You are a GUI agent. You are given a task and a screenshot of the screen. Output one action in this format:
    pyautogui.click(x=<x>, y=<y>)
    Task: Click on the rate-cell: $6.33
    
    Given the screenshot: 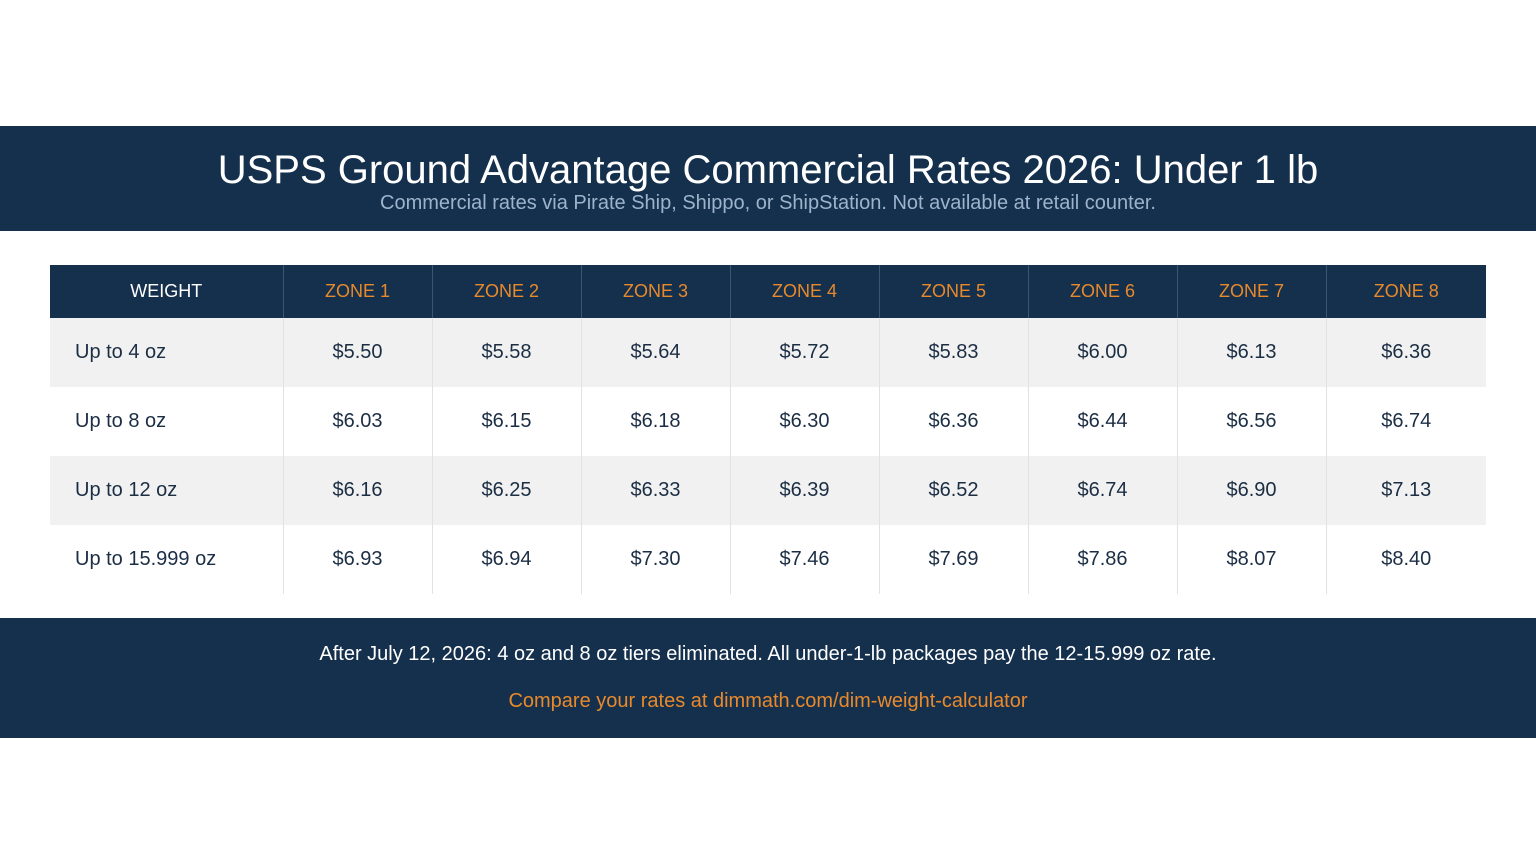 What is the action you would take?
    pyautogui.click(x=655, y=490)
    